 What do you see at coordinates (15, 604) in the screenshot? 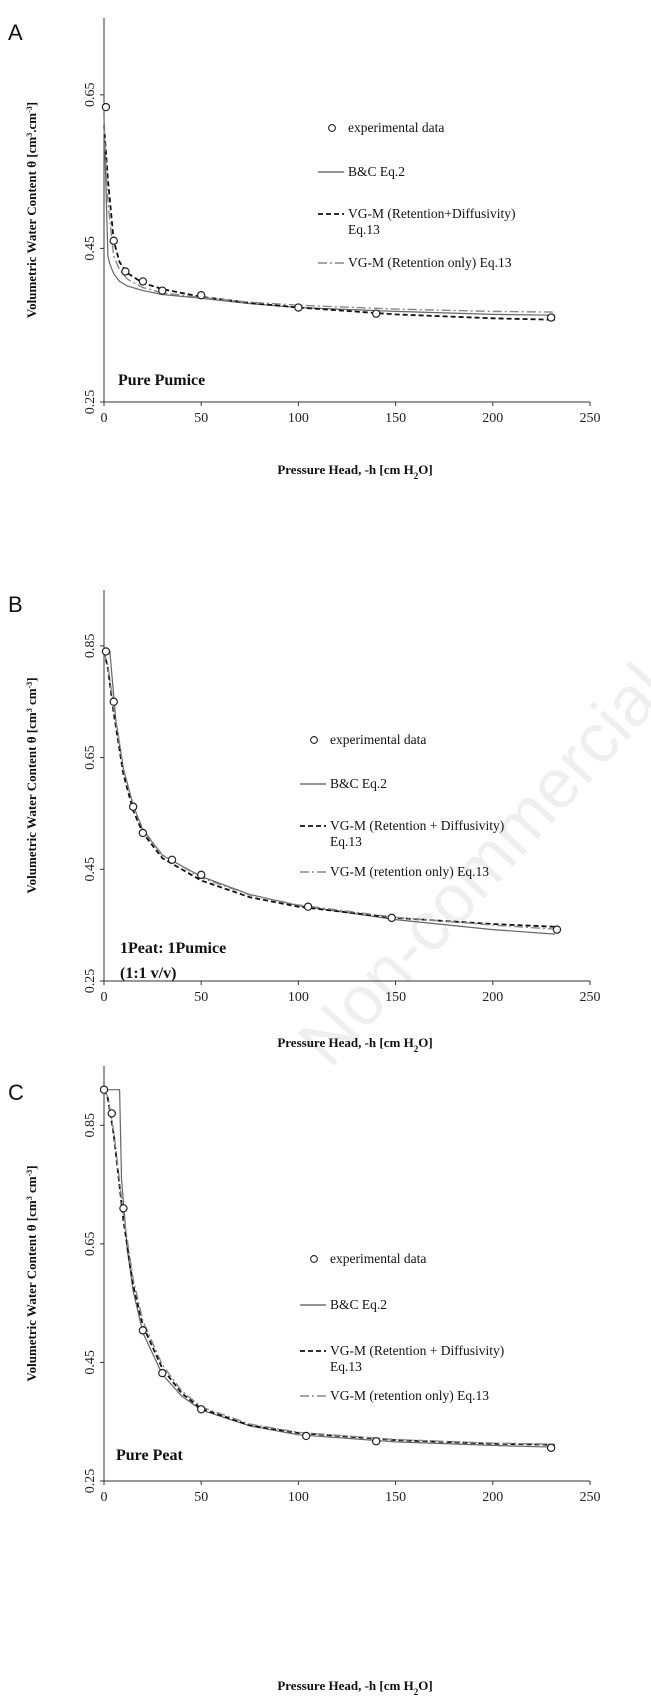
I see `panel-label: B` at bounding box center [15, 604].